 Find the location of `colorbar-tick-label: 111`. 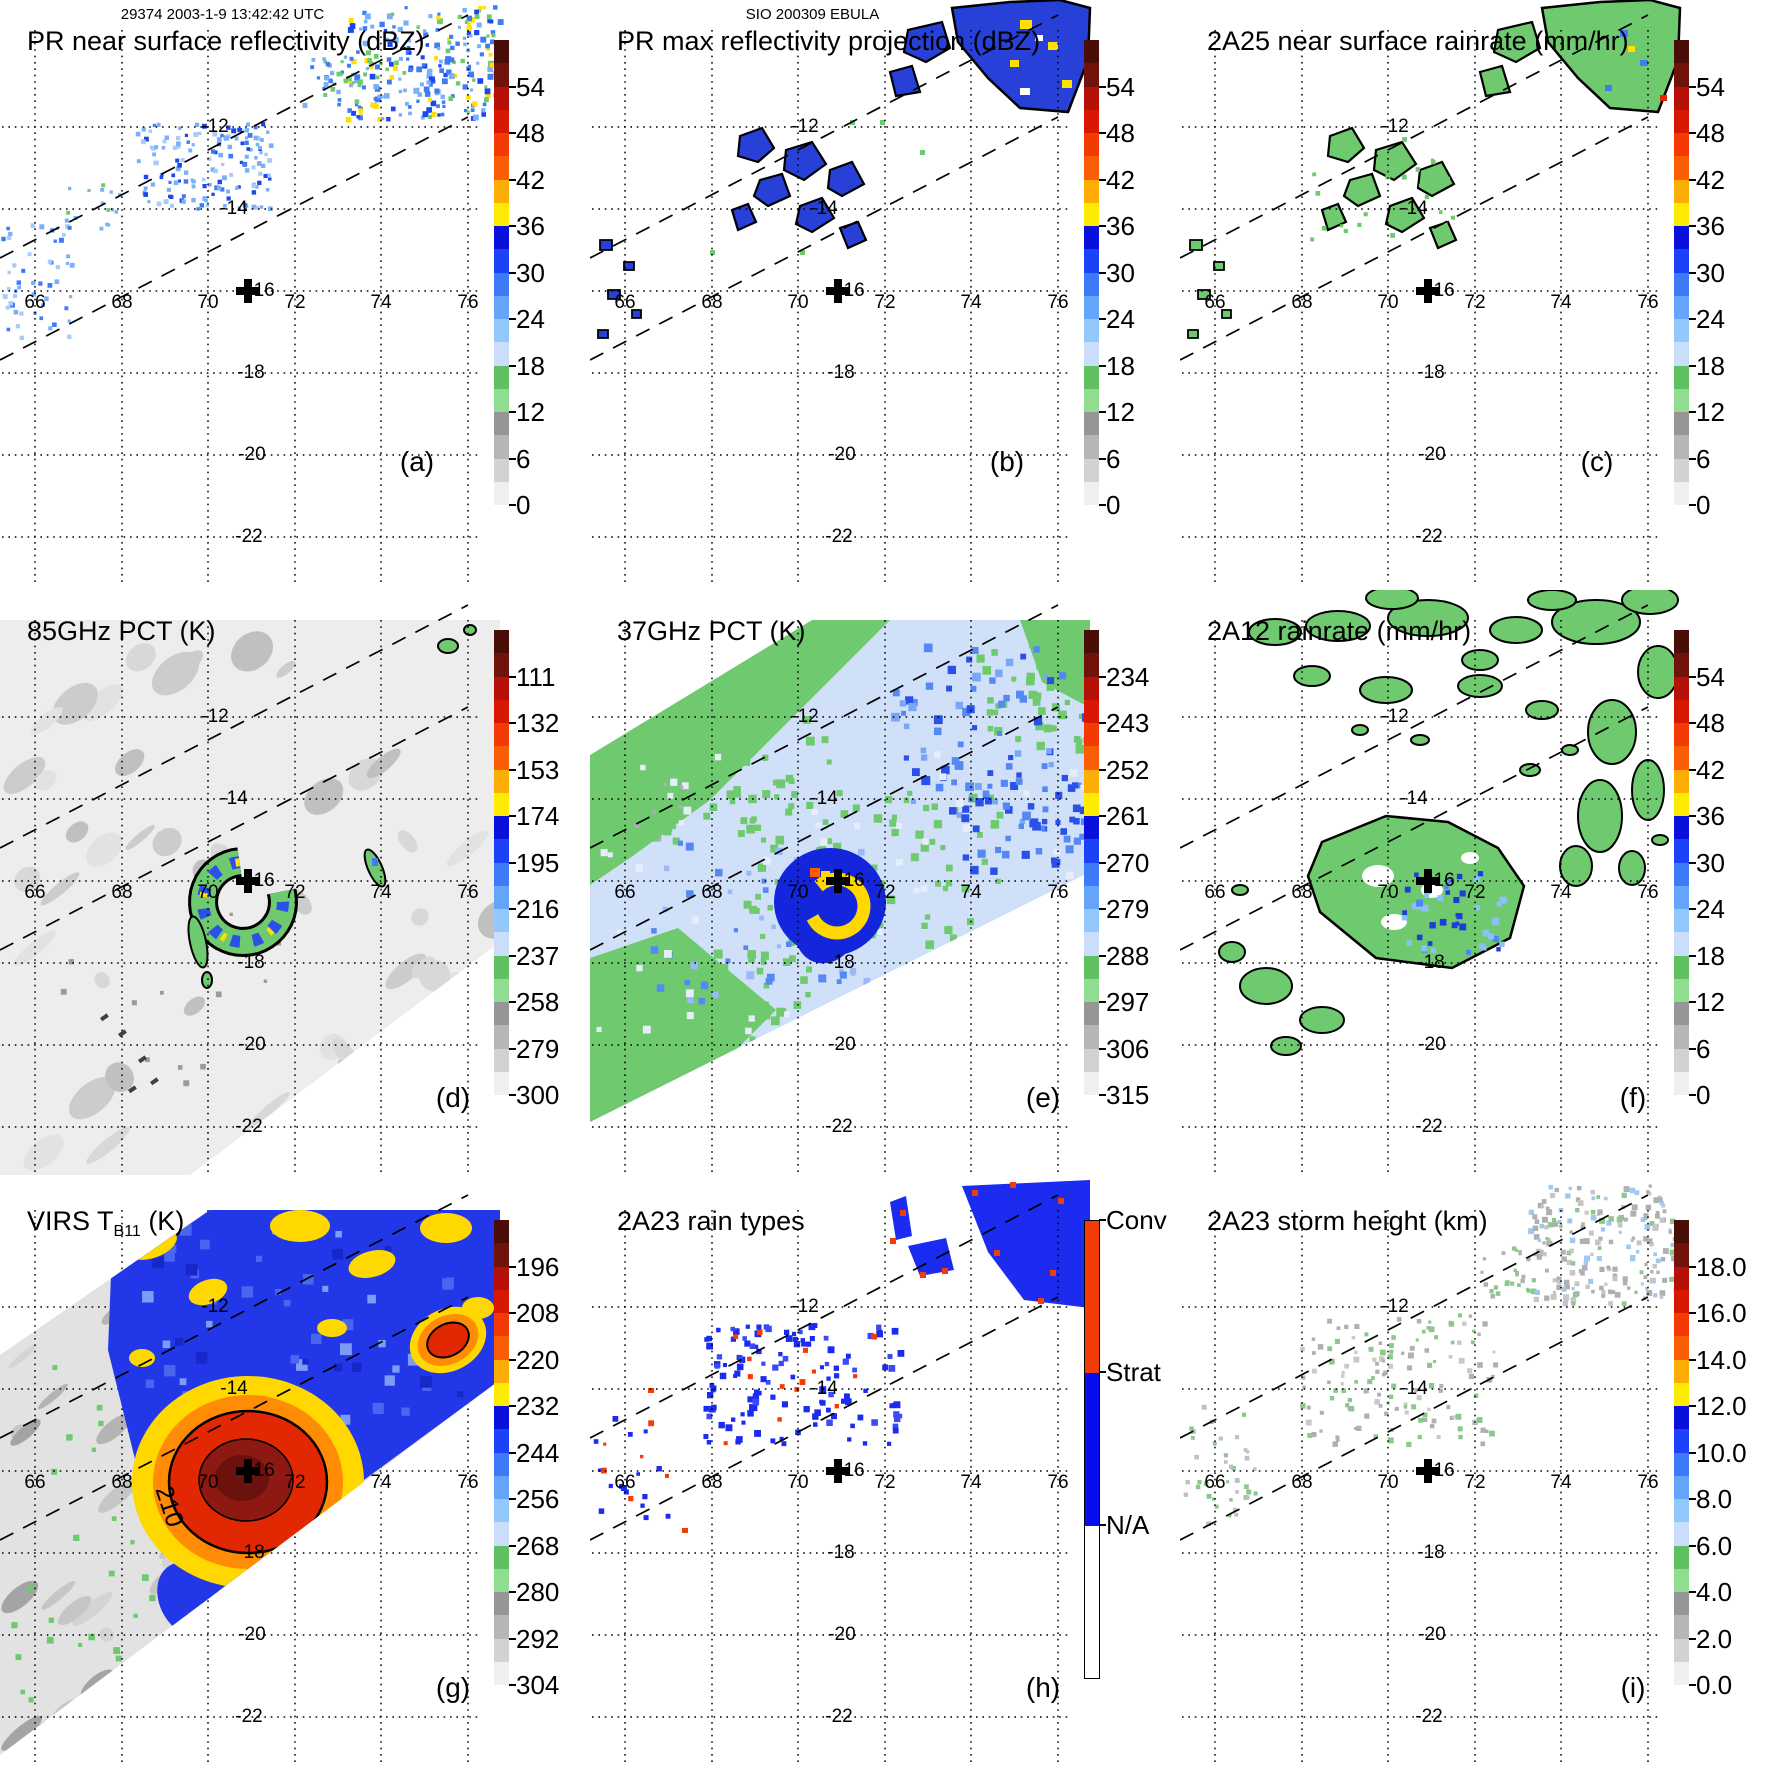

colorbar-tick-label: 111 is located at coordinates (536, 676).